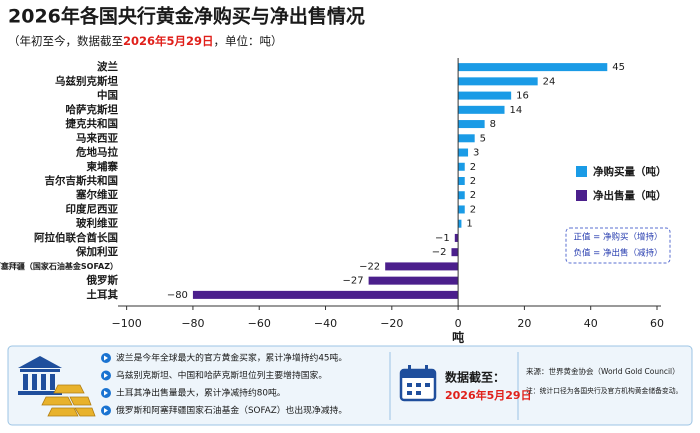  What do you see at coordinates (657, 323) in the screenshot?
I see `x-tick-label: 60` at bounding box center [657, 323].